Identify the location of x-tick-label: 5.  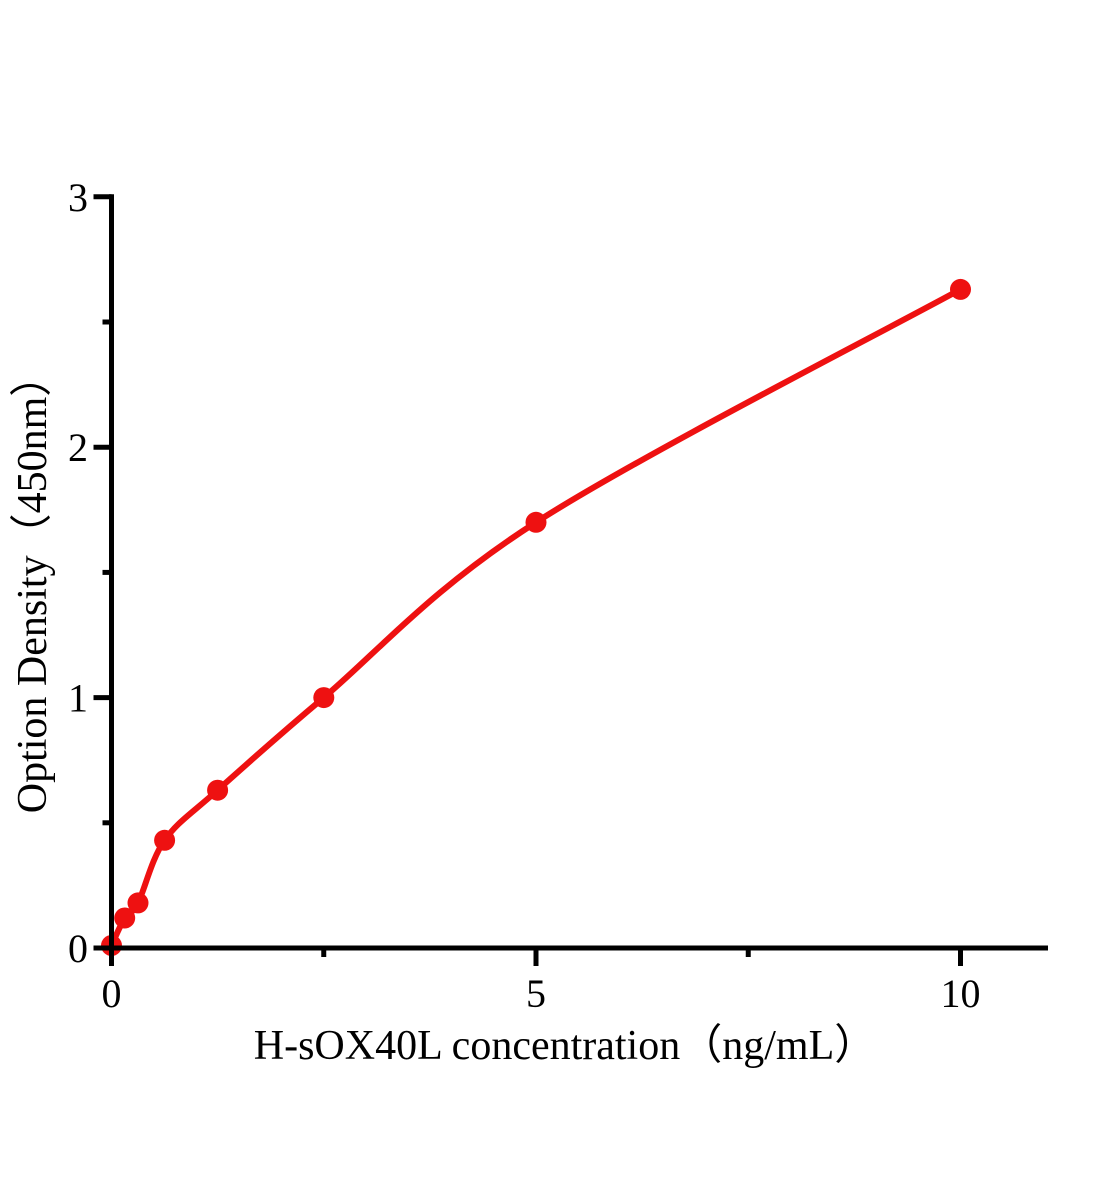
(536, 993).